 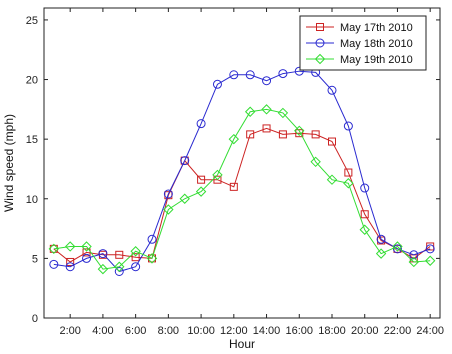 What do you see at coordinates (398, 331) in the screenshot?
I see `x-tick-label: 22:00` at bounding box center [398, 331].